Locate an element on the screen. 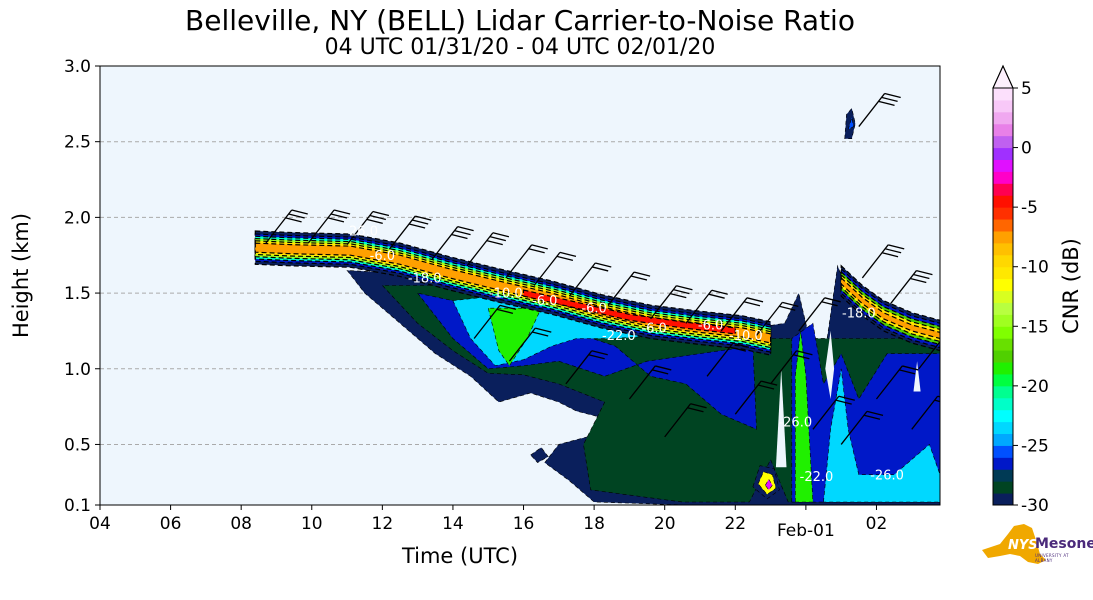 The image size is (1093, 600). y-tick-label: 1.0 is located at coordinates (77, 370).